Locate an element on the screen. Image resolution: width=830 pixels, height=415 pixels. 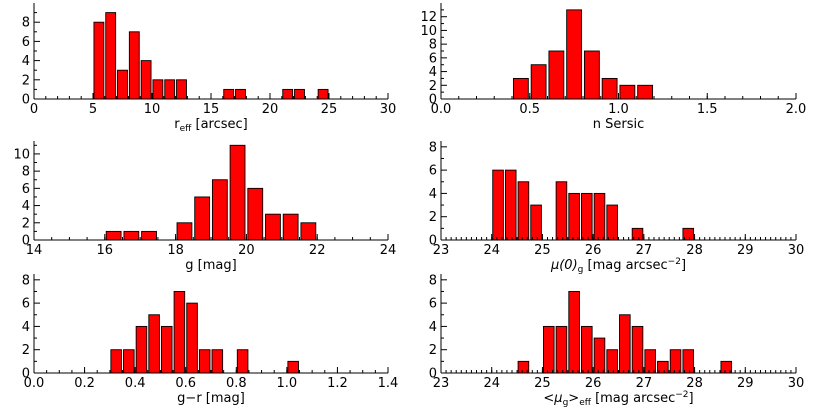
x-tick-label: 0 is located at coordinates (34, 109).